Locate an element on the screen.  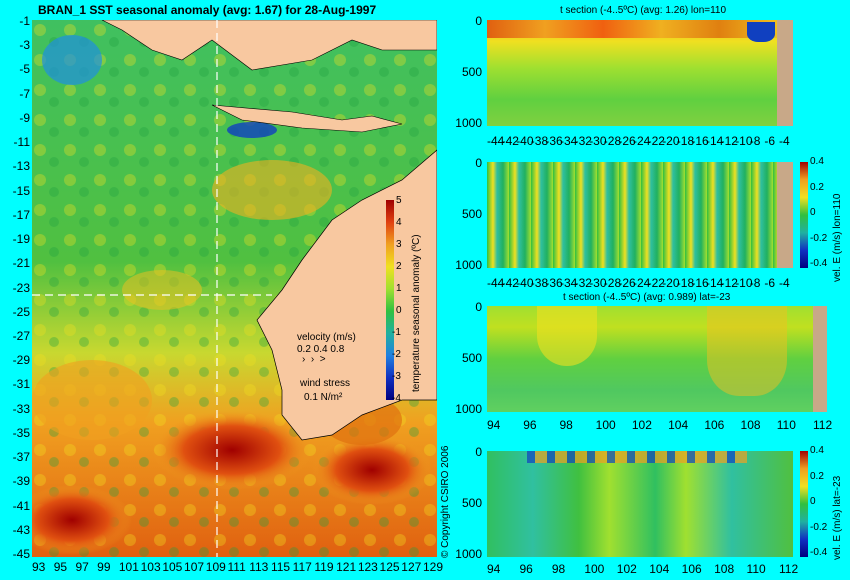
map-y-tick: -33 is located at coordinates (21, 408).